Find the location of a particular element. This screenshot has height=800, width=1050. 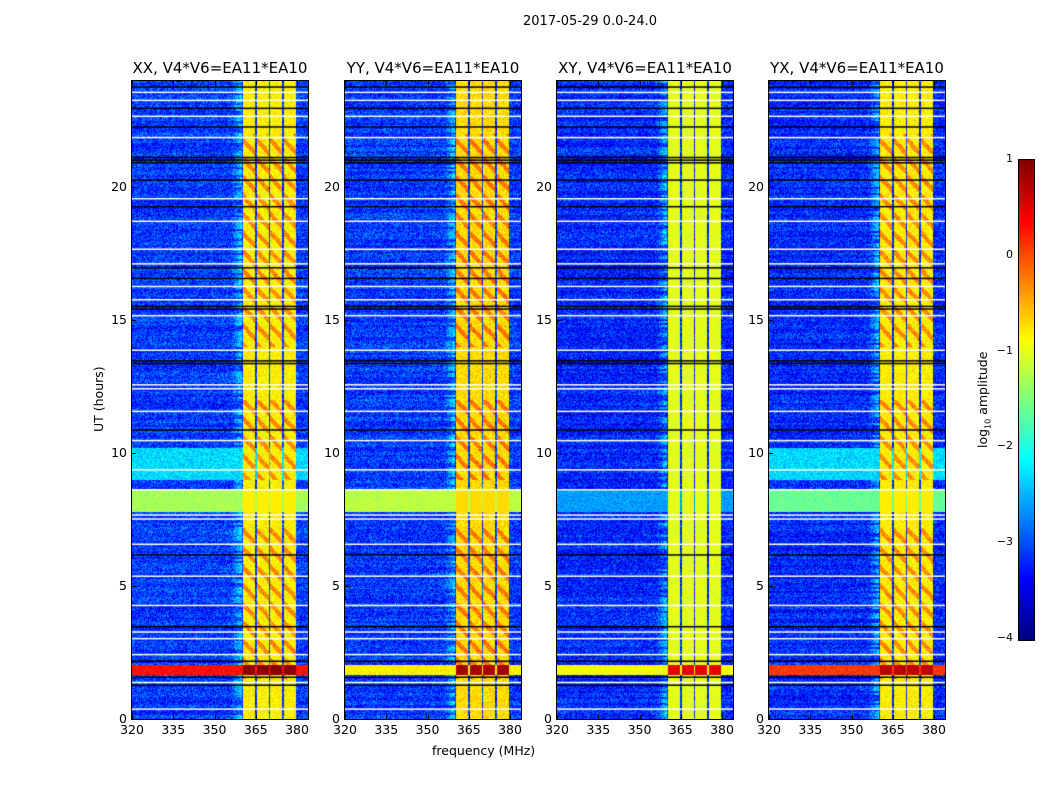

colorbar-label-sub: 10 is located at coordinates (988, 423).